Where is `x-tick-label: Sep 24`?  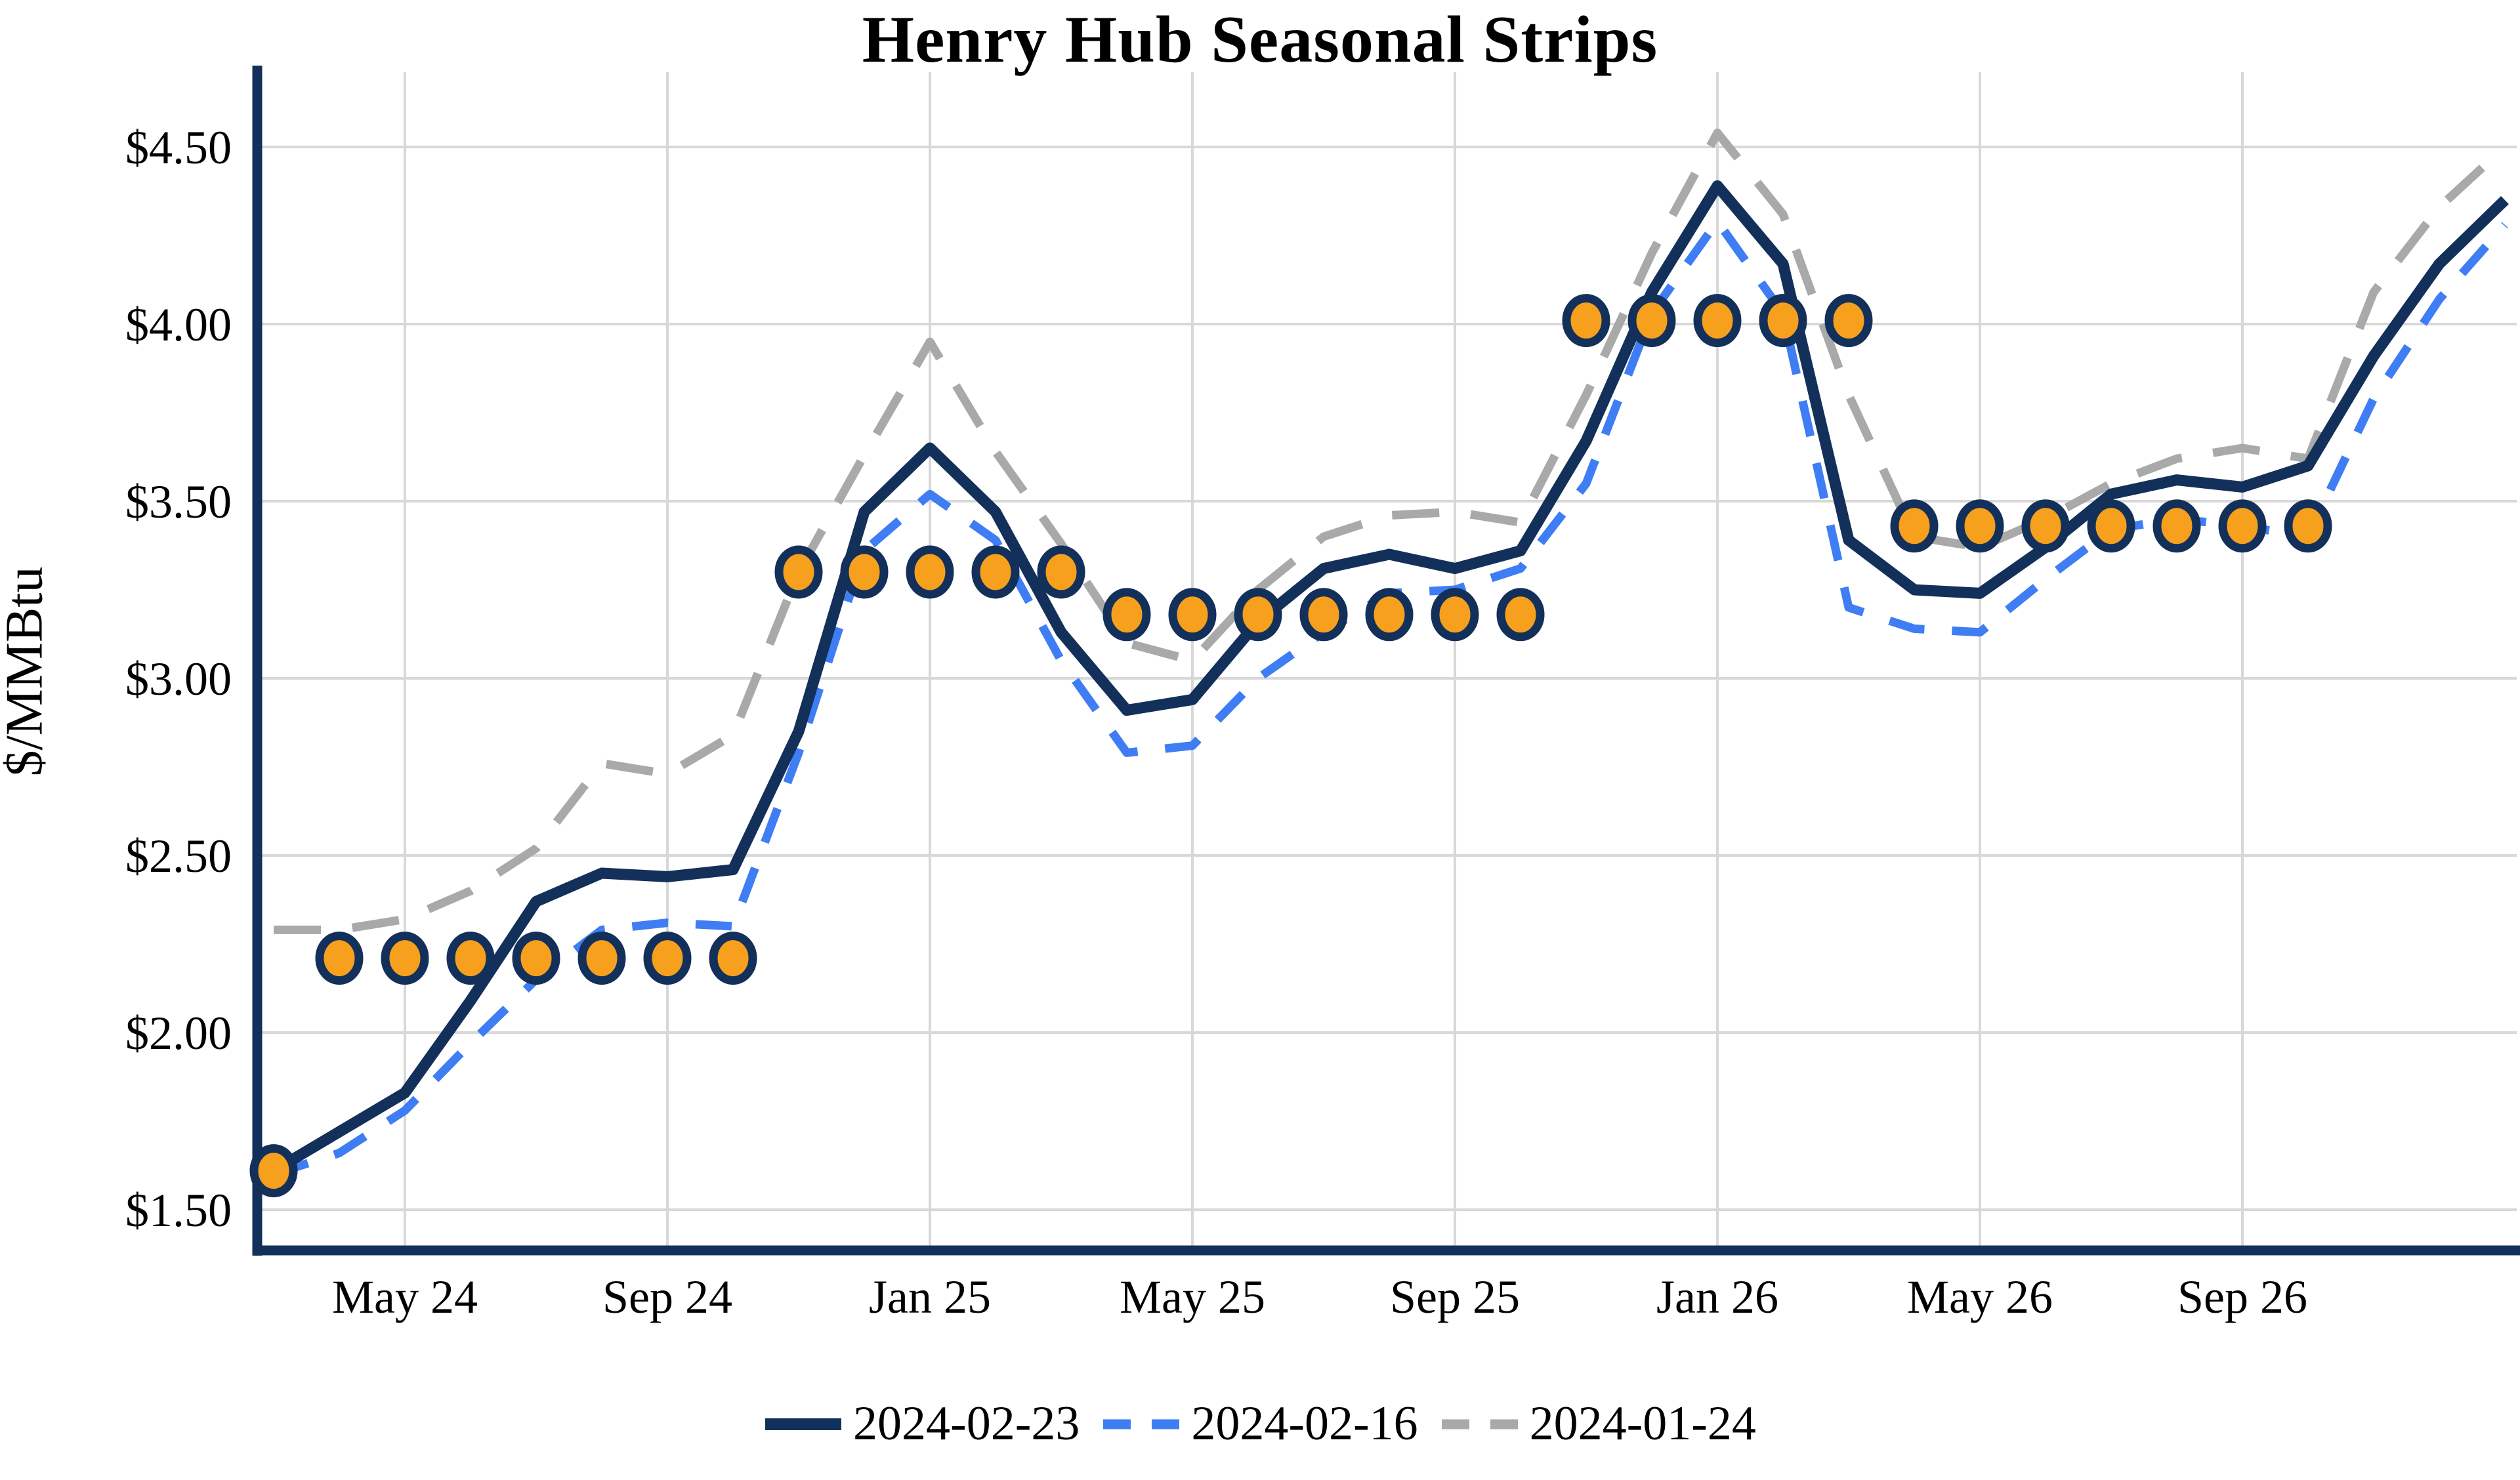 x-tick-label: Sep 24 is located at coordinates (667, 1297).